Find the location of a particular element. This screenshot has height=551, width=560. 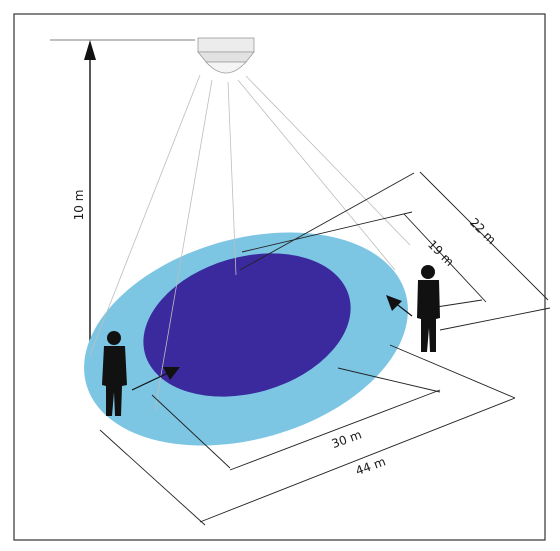

inner-detection-zone is located at coordinates (247, 325).